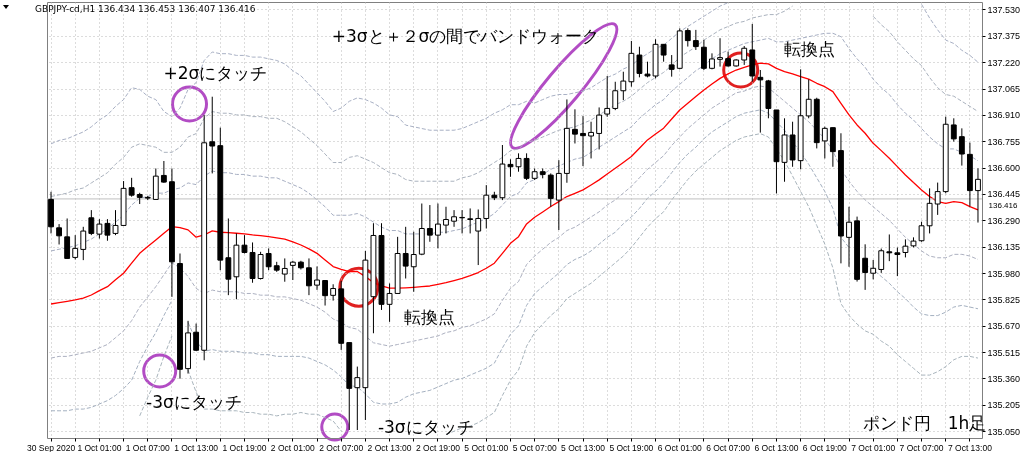  What do you see at coordinates (99, 447) in the screenshot?
I see `x-tick-label: 1 Oct 01:00` at bounding box center [99, 447].